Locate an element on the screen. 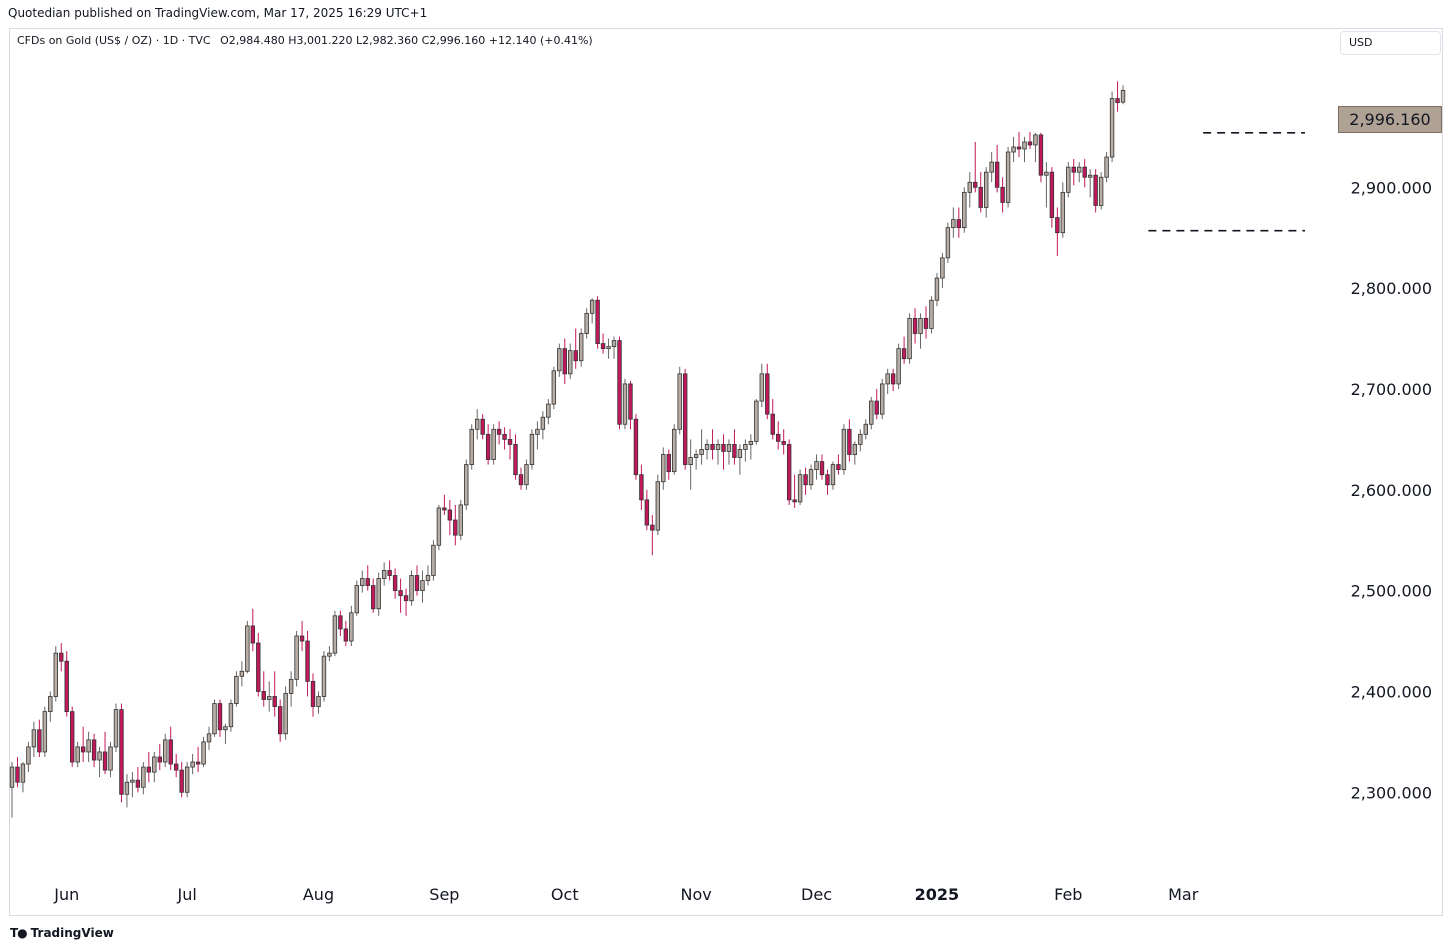  y-tick-label: 2,800.000 is located at coordinates (1391, 288).